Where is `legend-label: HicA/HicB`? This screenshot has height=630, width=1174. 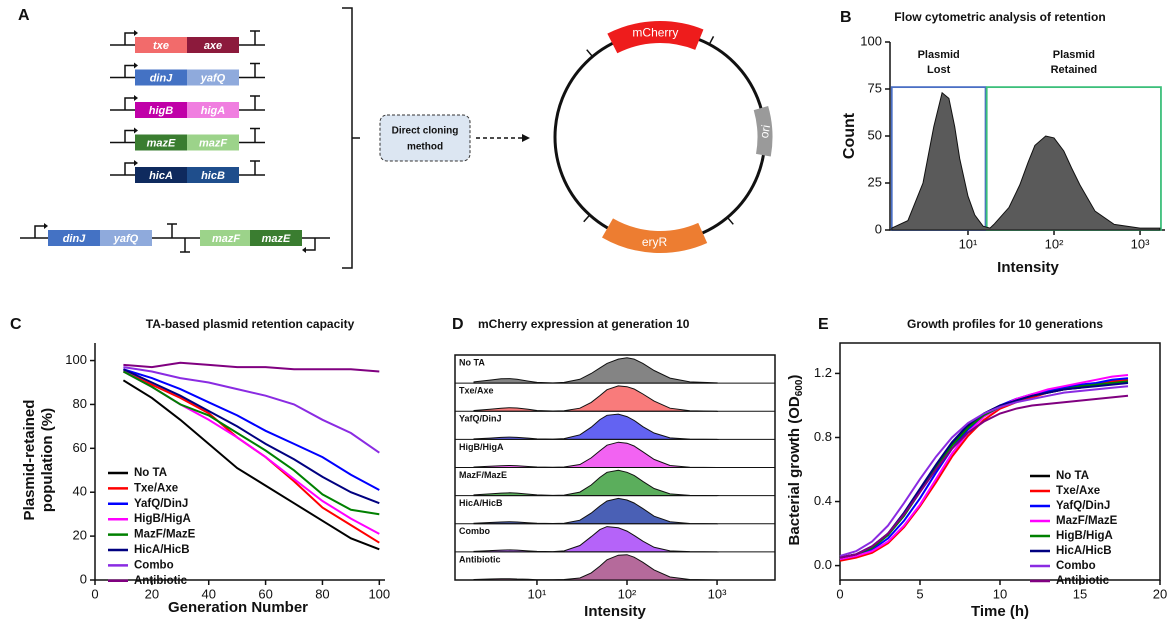
legend-label: HicA/HicB is located at coordinates (1084, 551).